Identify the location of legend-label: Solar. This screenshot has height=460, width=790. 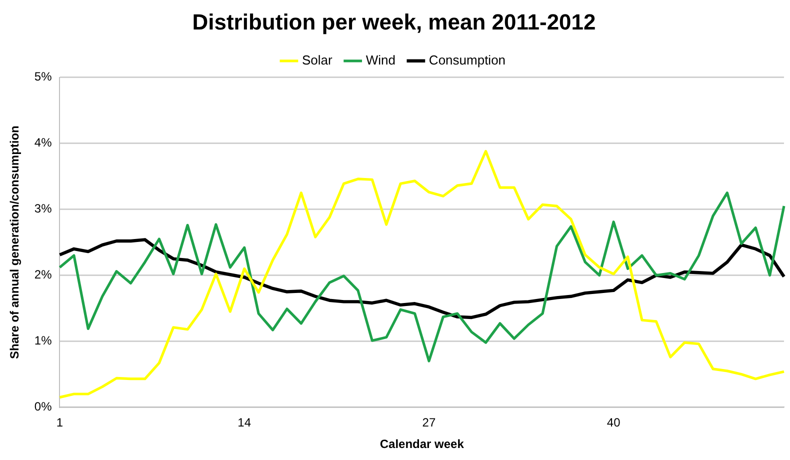
(317, 60).